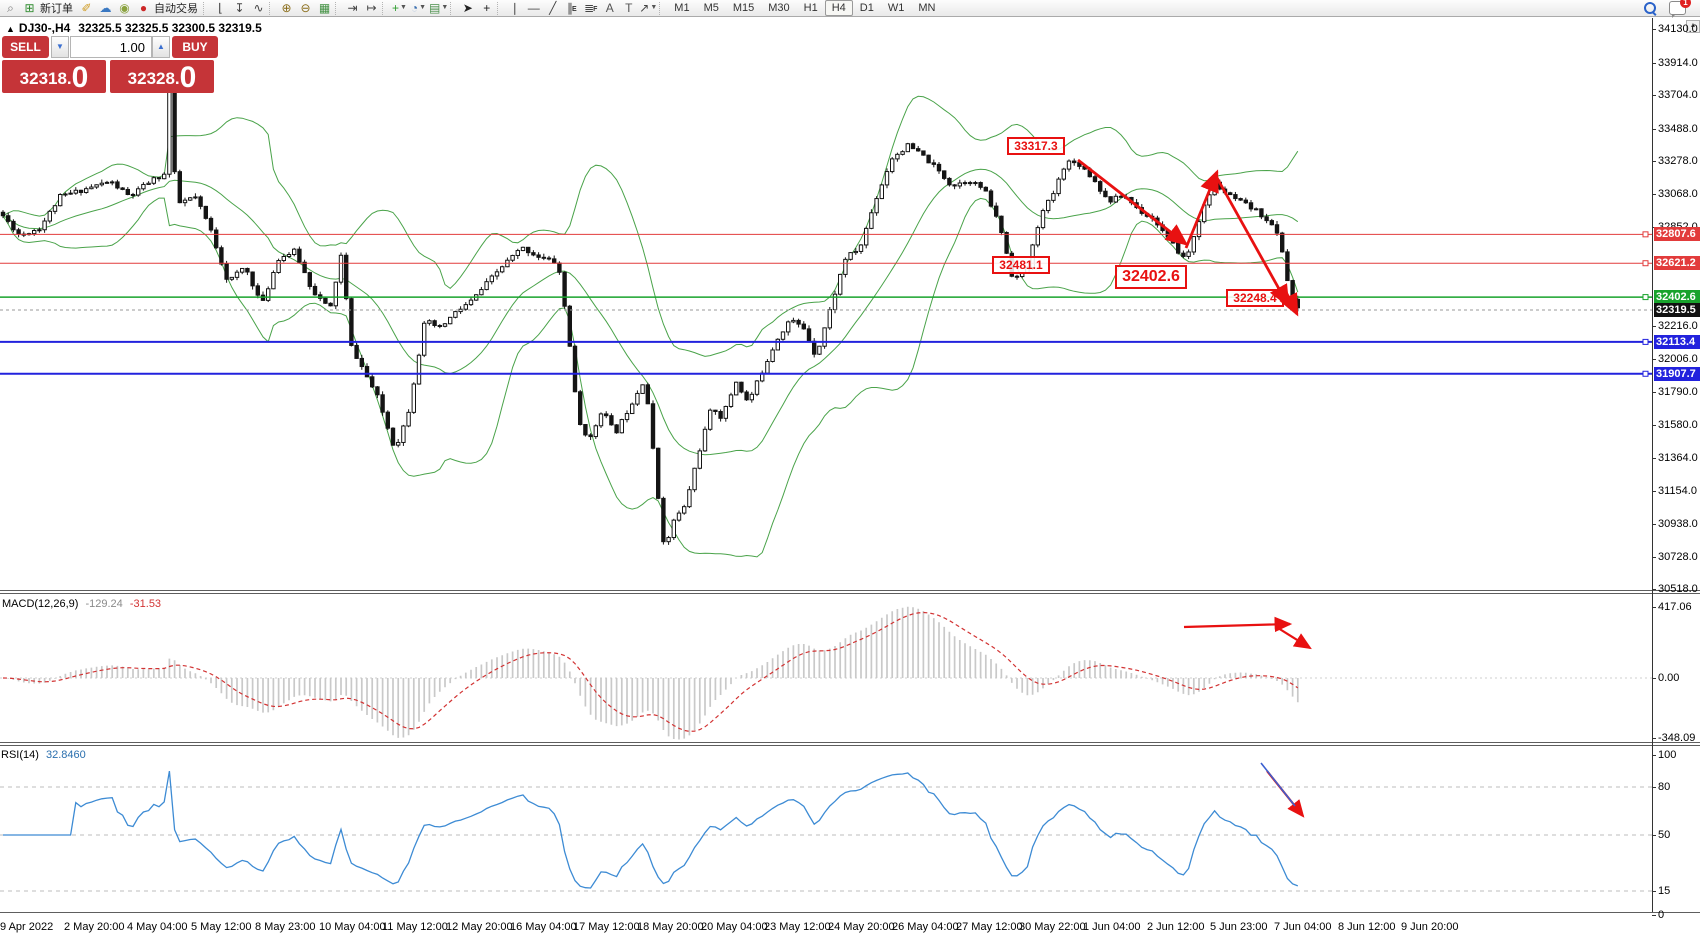 The image size is (1700, 940). What do you see at coordinates (1678, 95) in the screenshot?
I see `price-tick-label: 33704.0` at bounding box center [1678, 95].